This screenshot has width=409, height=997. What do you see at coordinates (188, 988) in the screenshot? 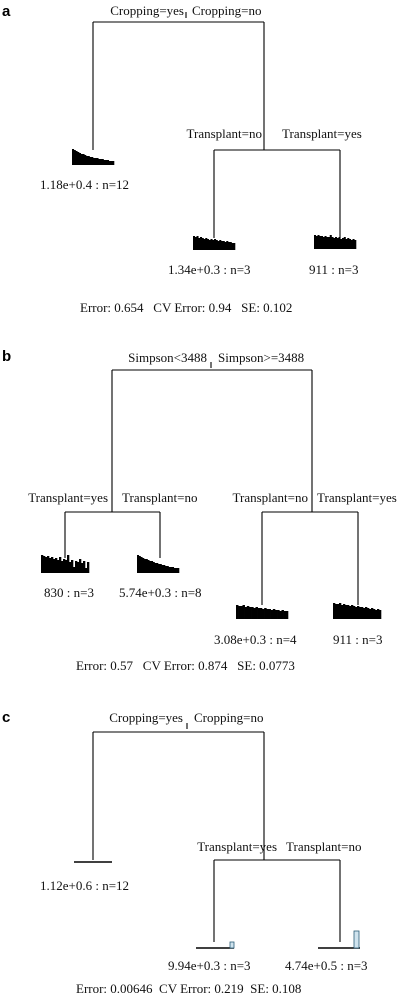
I see `error-summary: Error: 0.00646 CV Error: 0.219 SE: 0.108` at bounding box center [188, 988].